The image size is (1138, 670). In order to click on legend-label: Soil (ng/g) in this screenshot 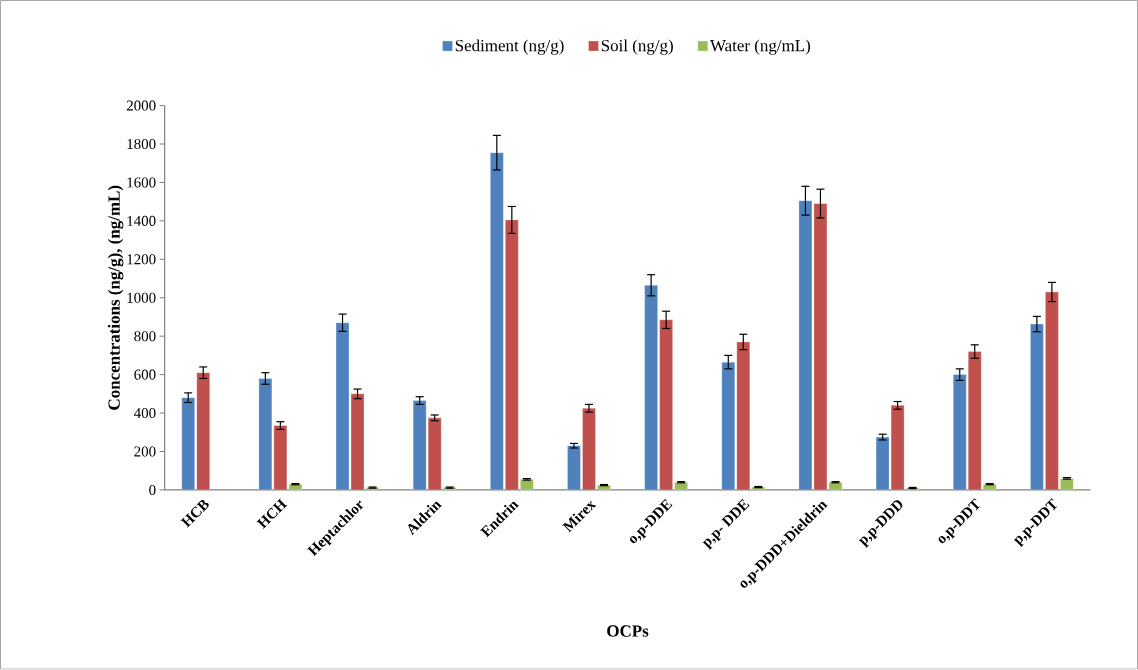, I will do `click(637, 47)`.